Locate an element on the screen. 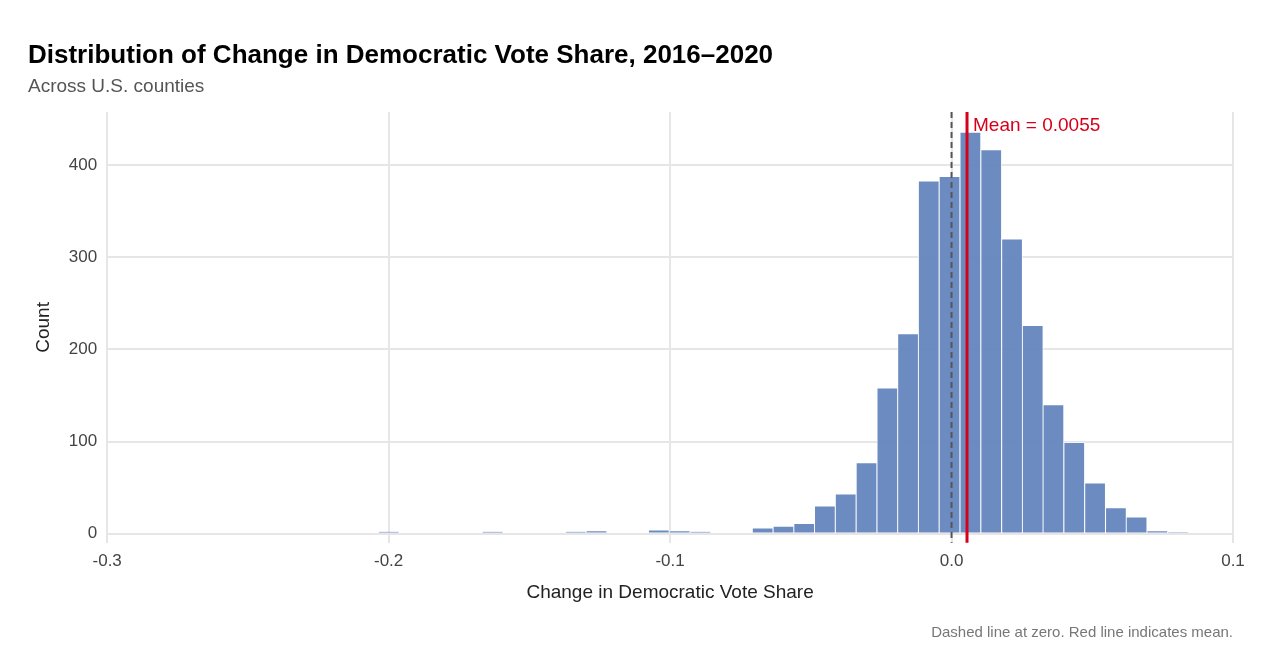 This screenshot has width=1261, height=658. y-tick-label: 100 is located at coordinates (83, 441).